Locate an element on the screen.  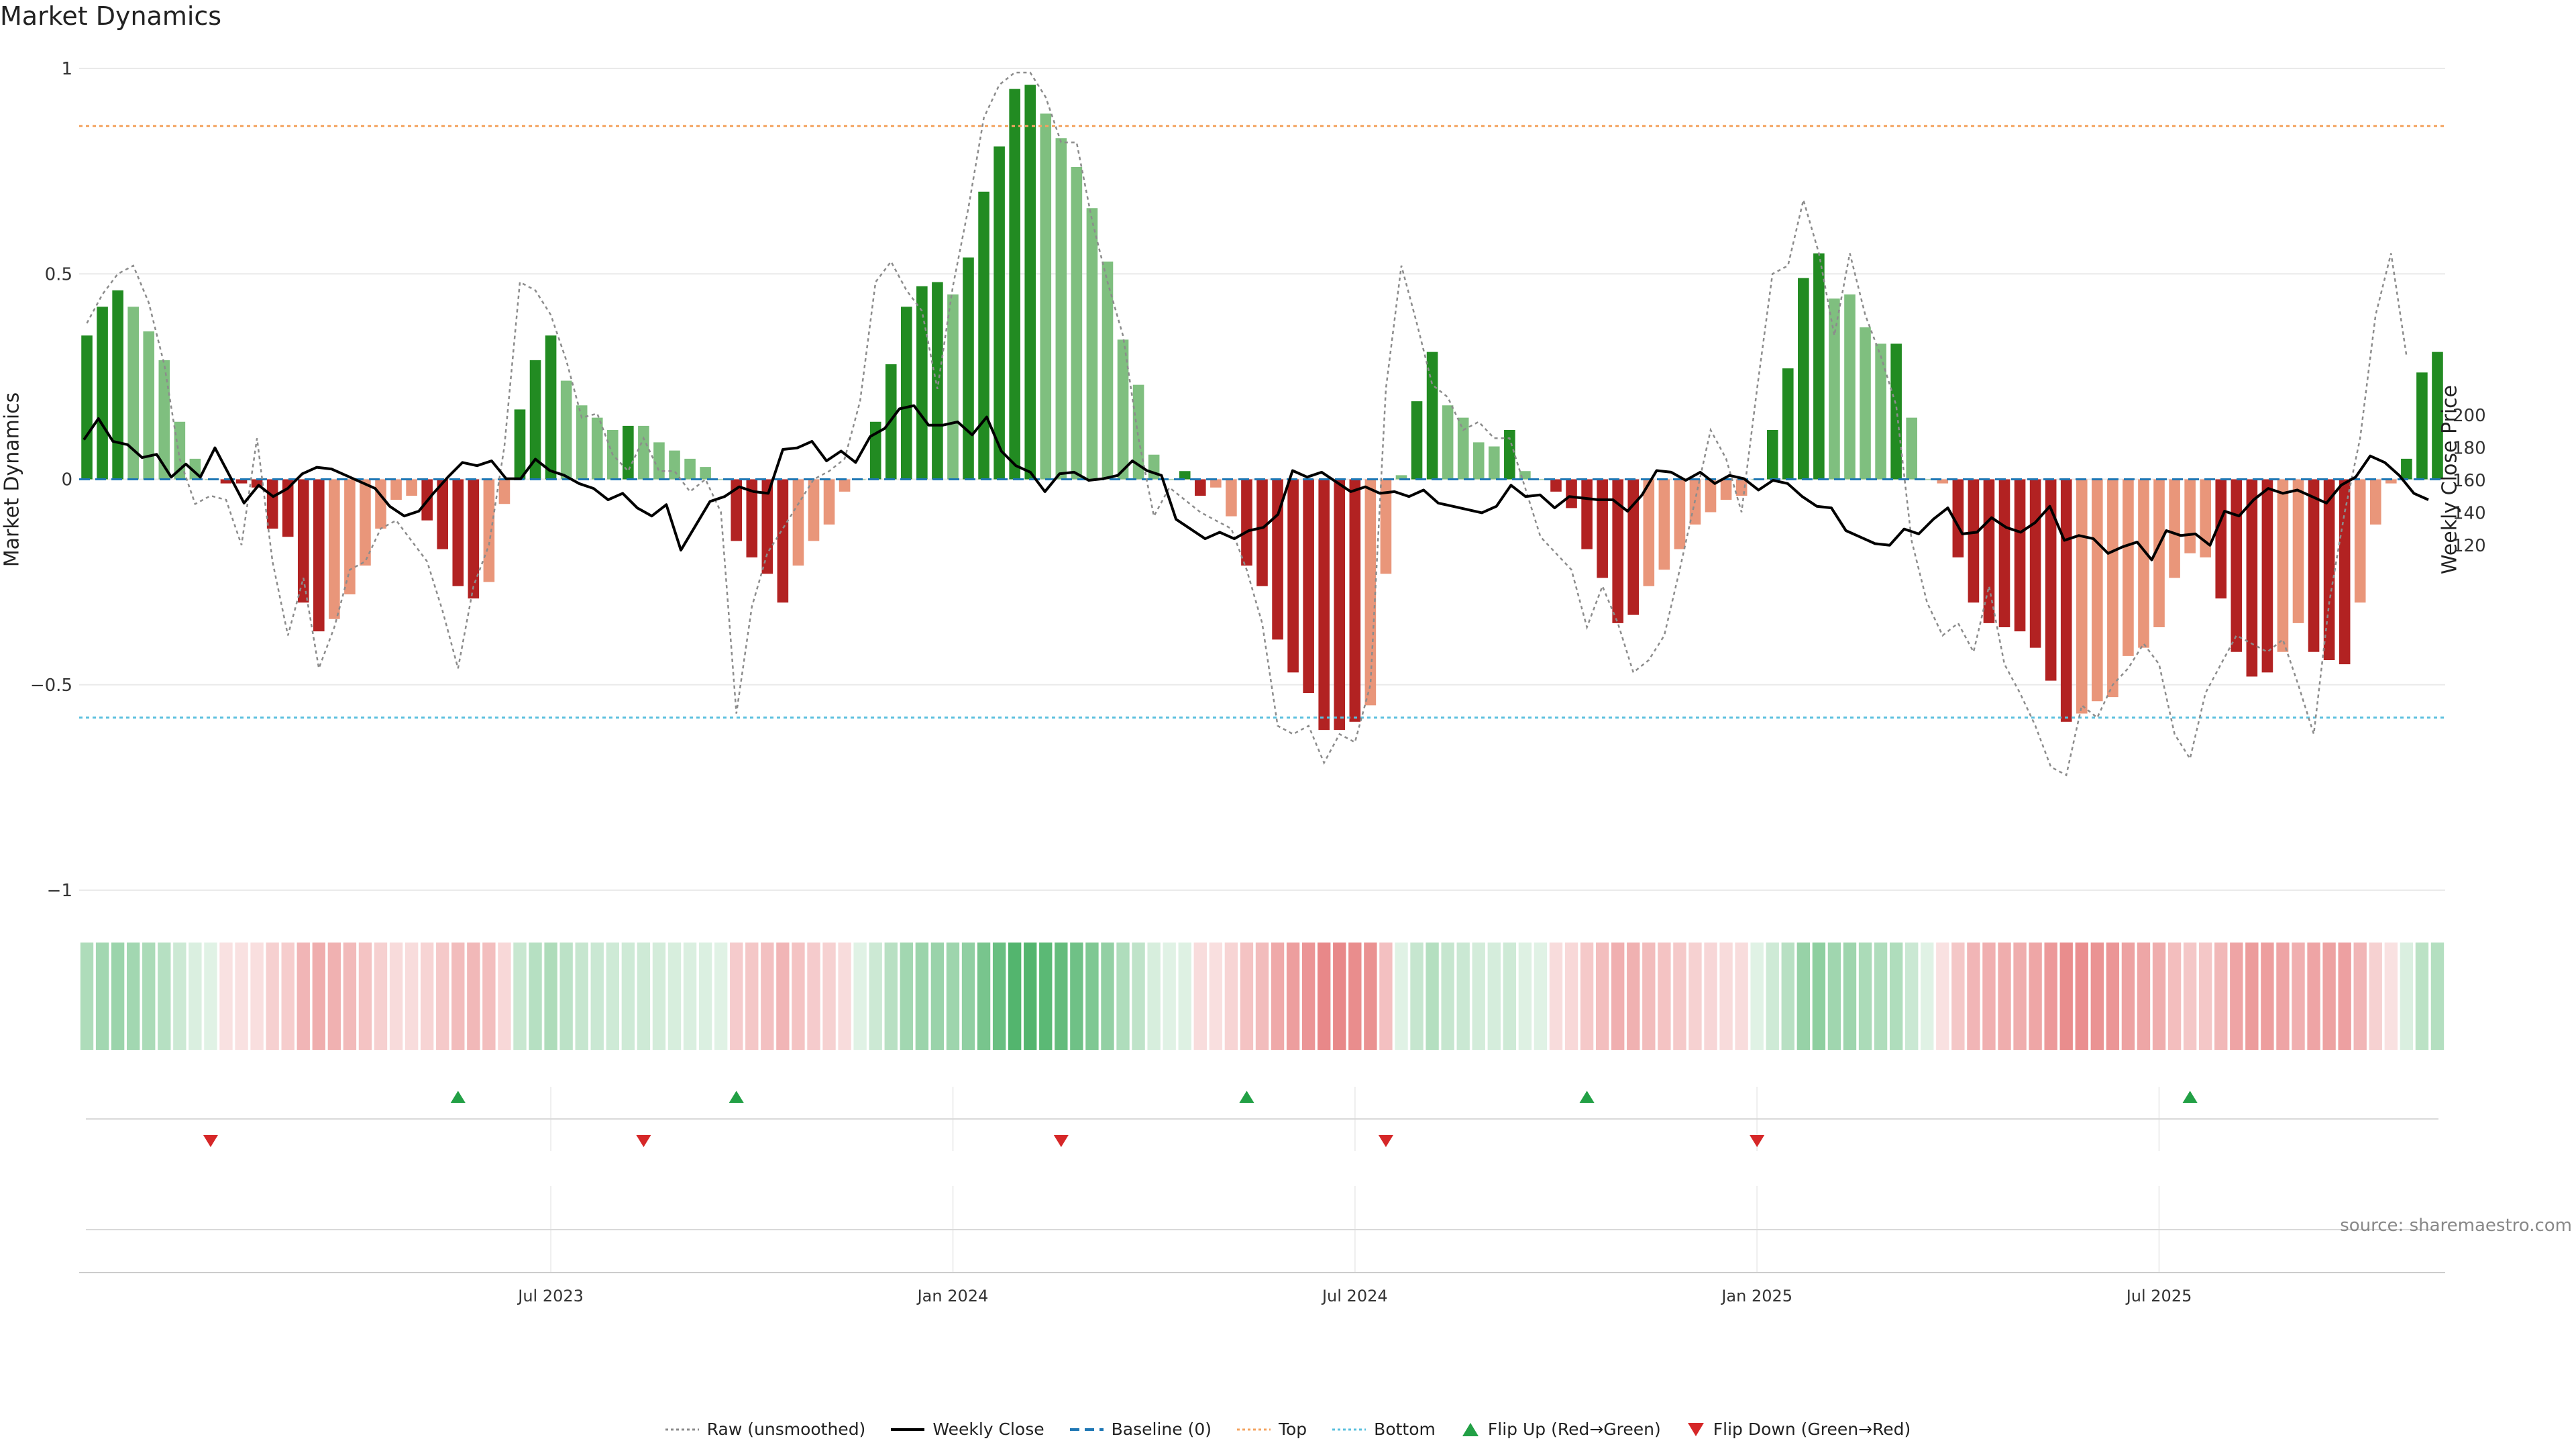
dotted-gray-line-icon is located at coordinates (682, 1429).